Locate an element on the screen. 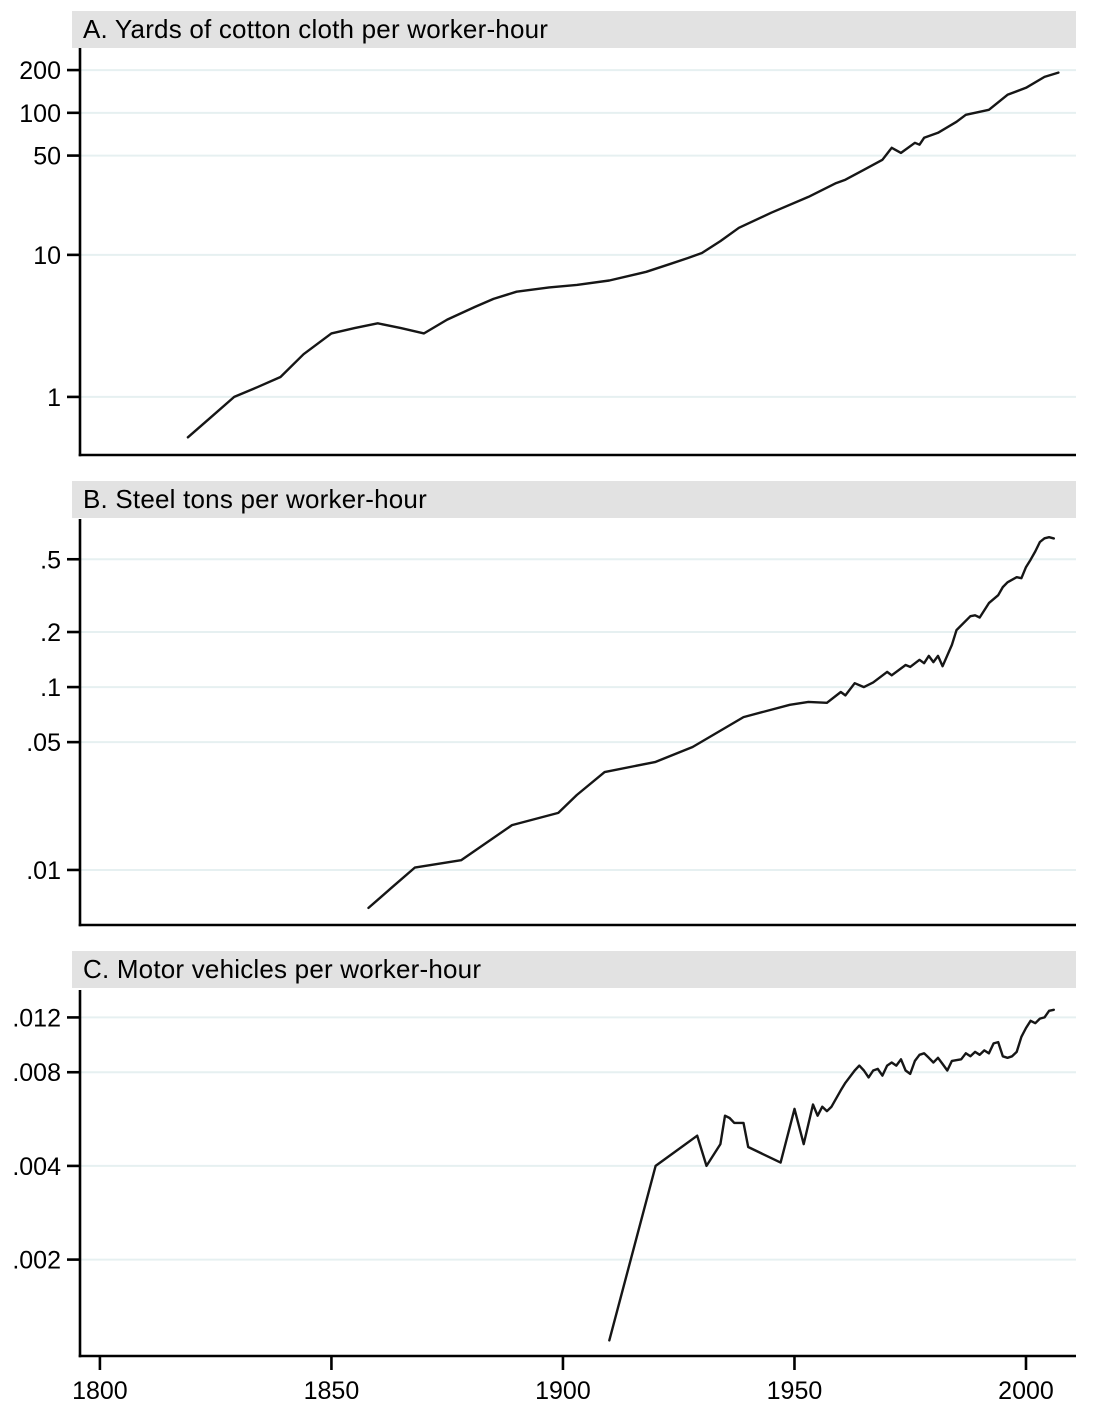 The image size is (1108, 1418). x-tick-label: 1900 is located at coordinates (563, 1391).